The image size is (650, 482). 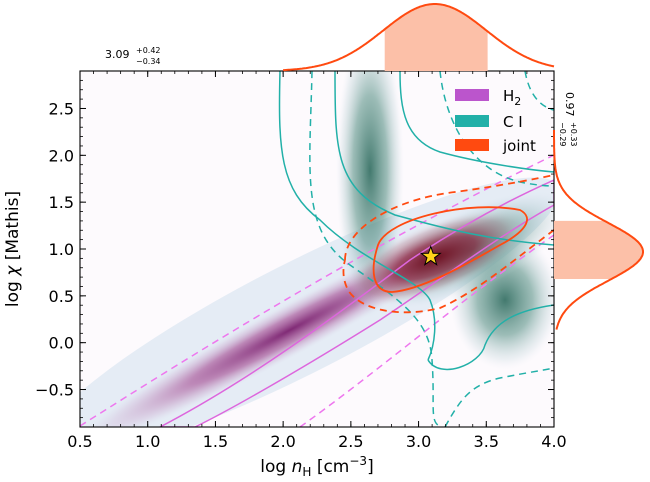 What do you see at coordinates (418, 441) in the screenshot?
I see `x-tick-label: 3.0` at bounding box center [418, 441].